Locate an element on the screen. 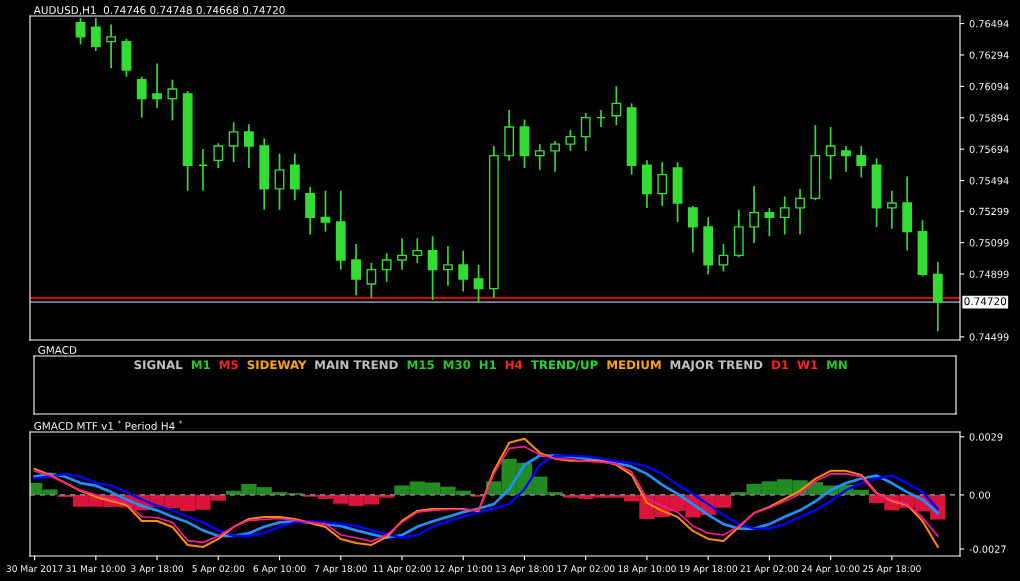 This screenshot has width=1020, height=581. y-tick-label: 0.76494 is located at coordinates (989, 24).